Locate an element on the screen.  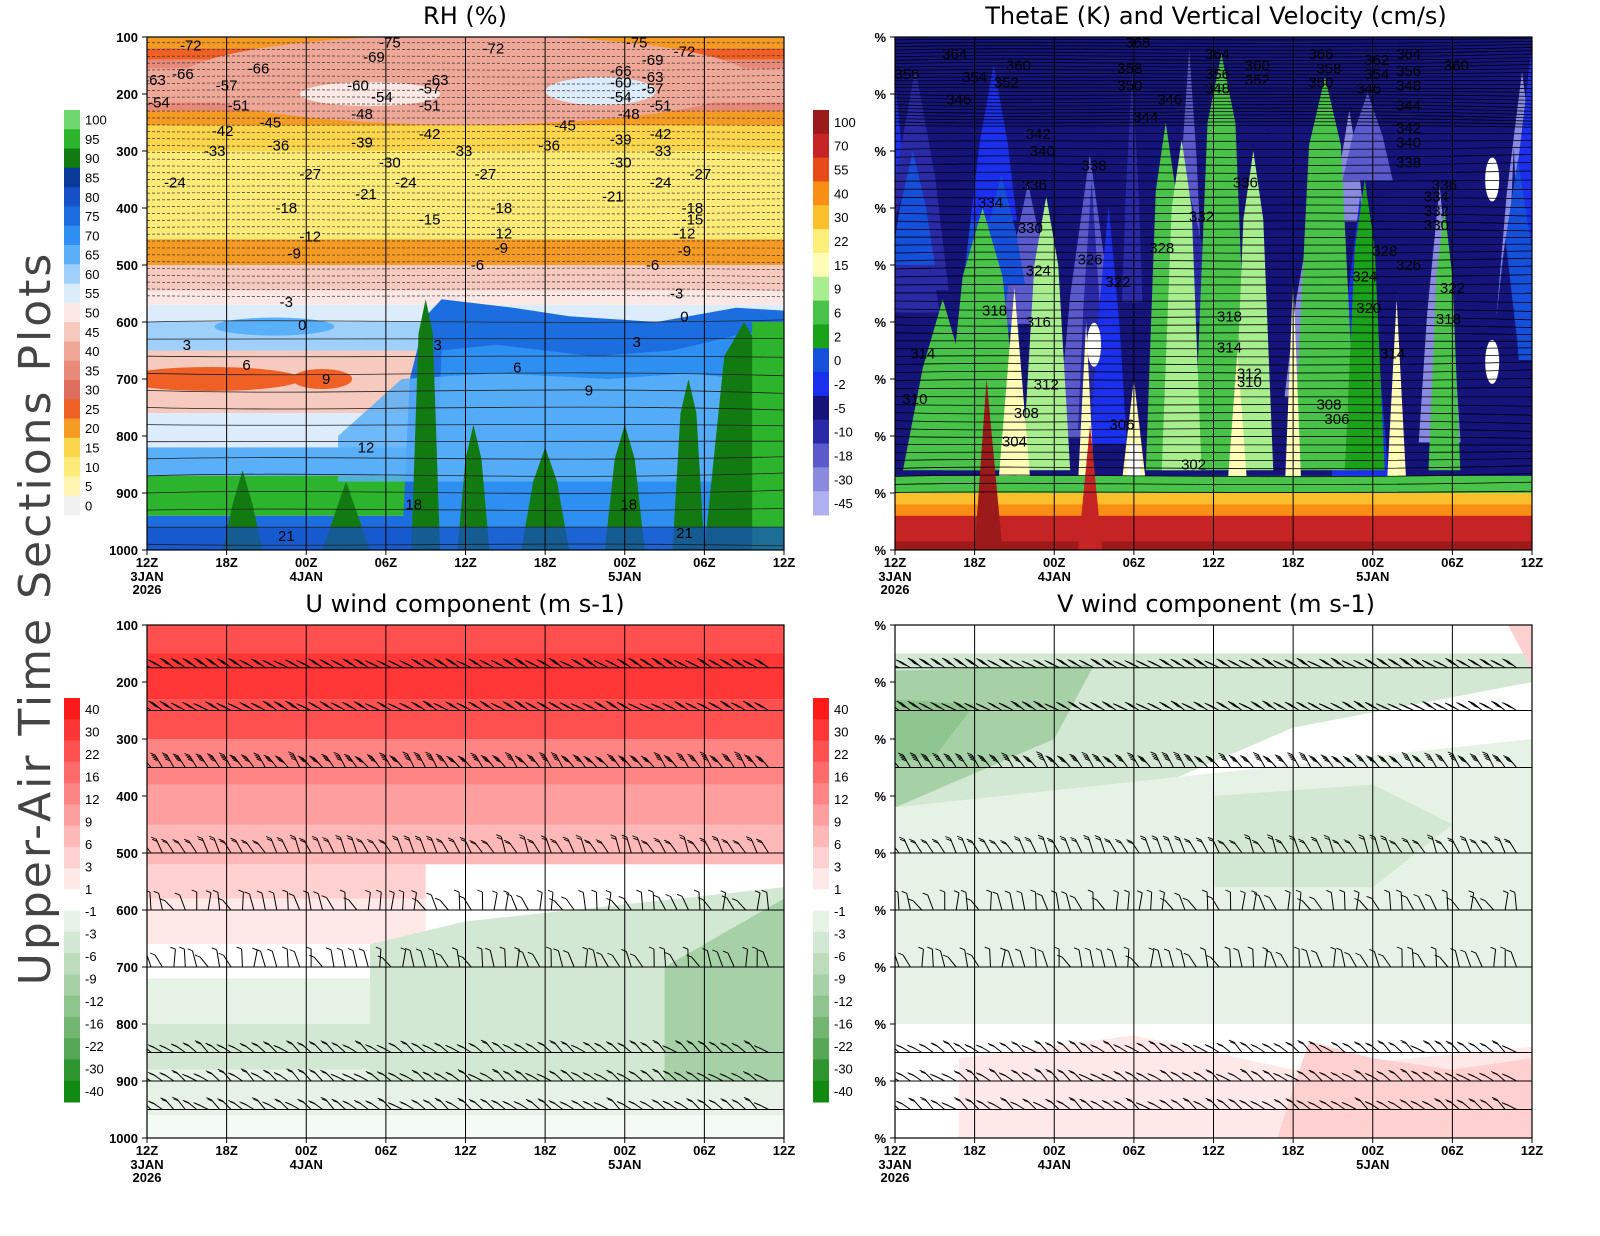
y-tick-label: 100 is located at coordinates (127, 625).